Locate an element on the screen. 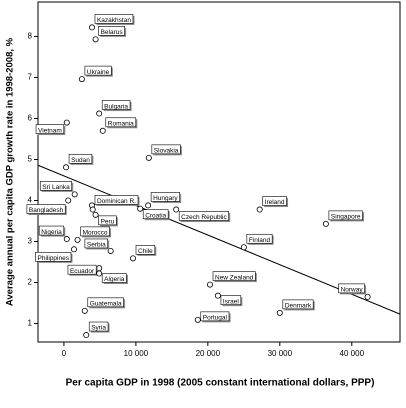 This screenshot has width=406, height=408. y-tick-label: 5 is located at coordinates (30, 159).